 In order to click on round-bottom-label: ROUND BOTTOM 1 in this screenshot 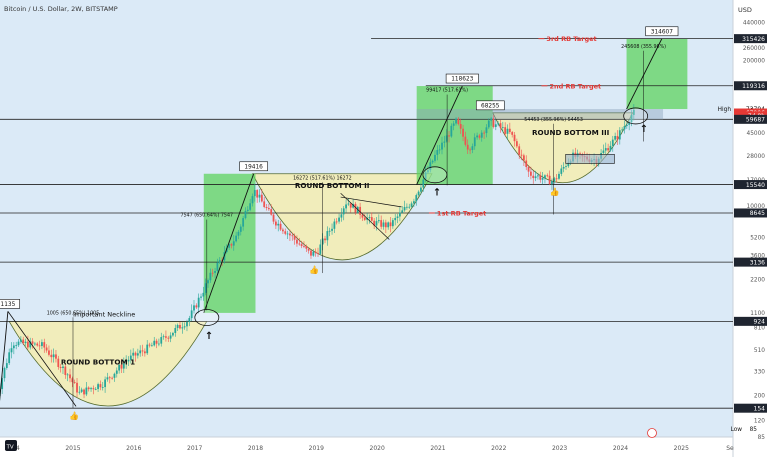, I will do `click(98, 361)`.